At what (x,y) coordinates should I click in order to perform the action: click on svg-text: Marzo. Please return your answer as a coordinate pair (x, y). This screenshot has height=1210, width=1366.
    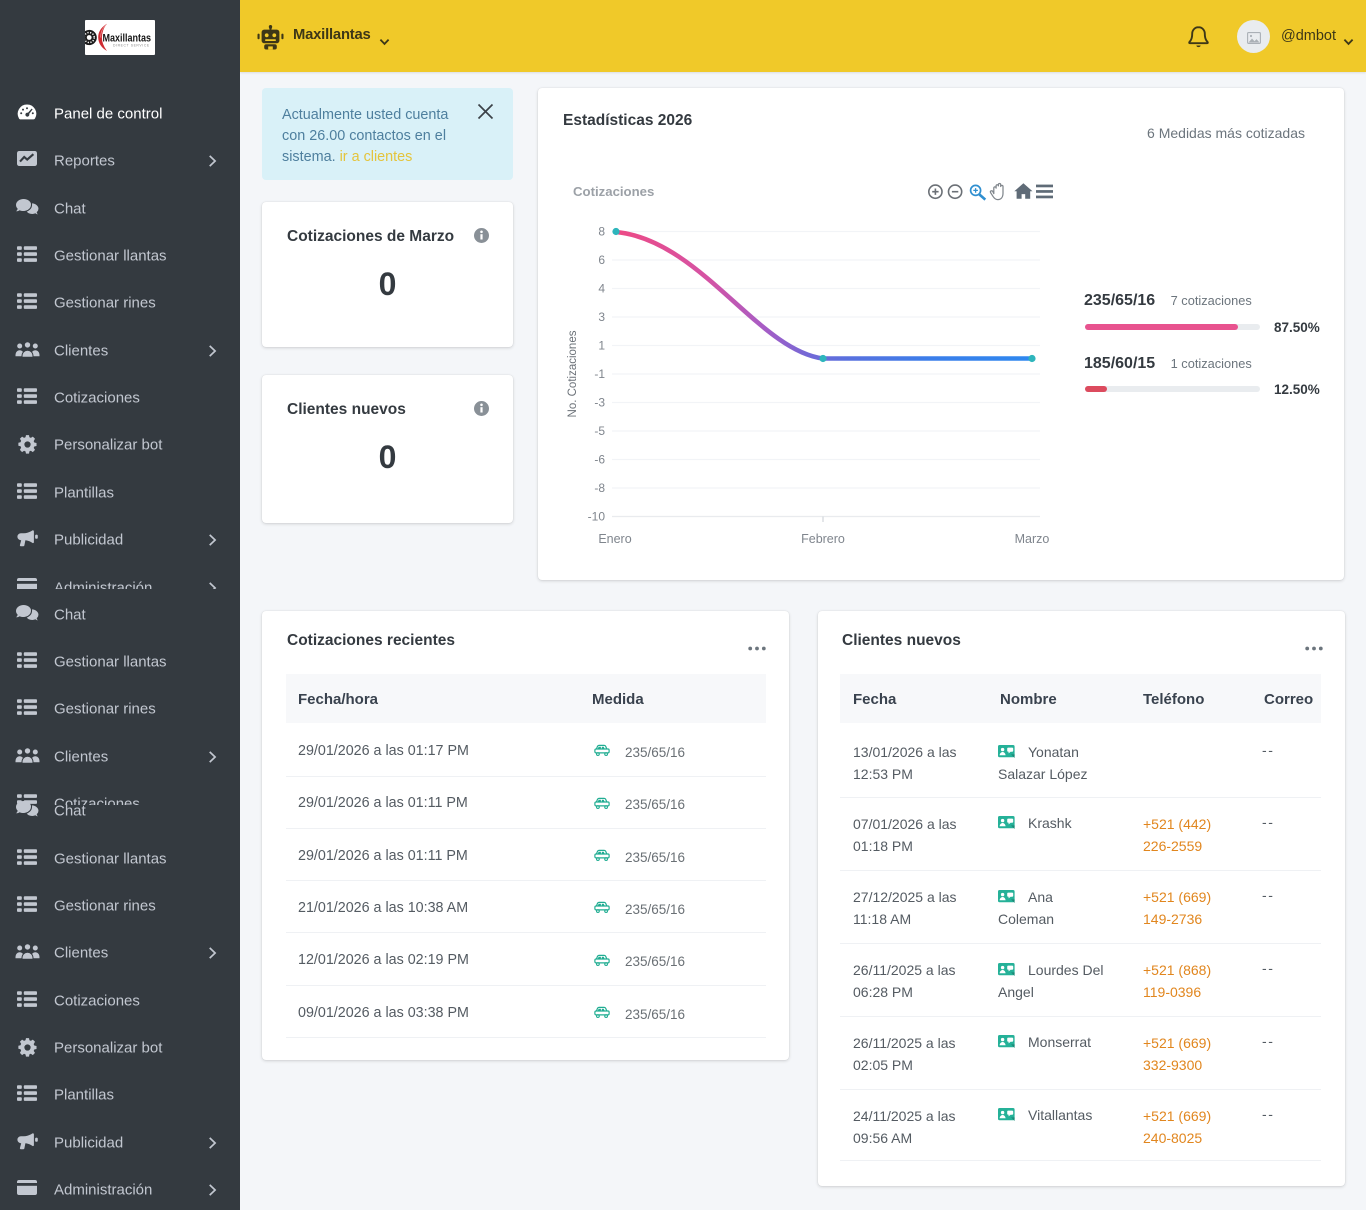
    Looking at the image, I should click on (1032, 539).